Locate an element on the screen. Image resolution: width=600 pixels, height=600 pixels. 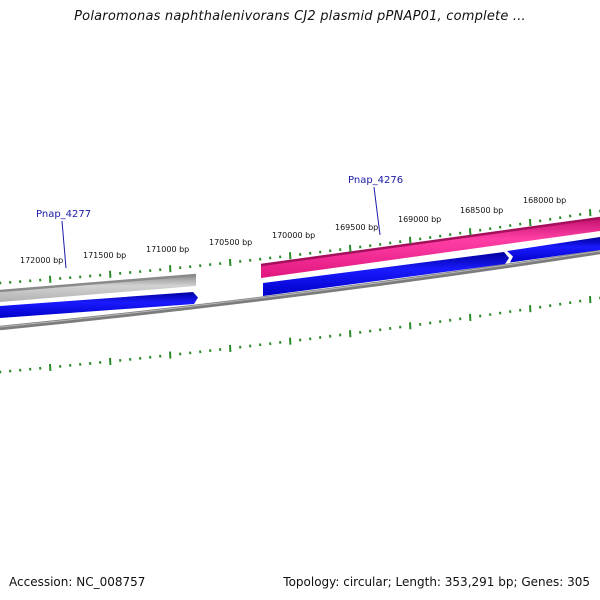
tick-label-169000: 169000 bp is located at coordinates (419, 219).